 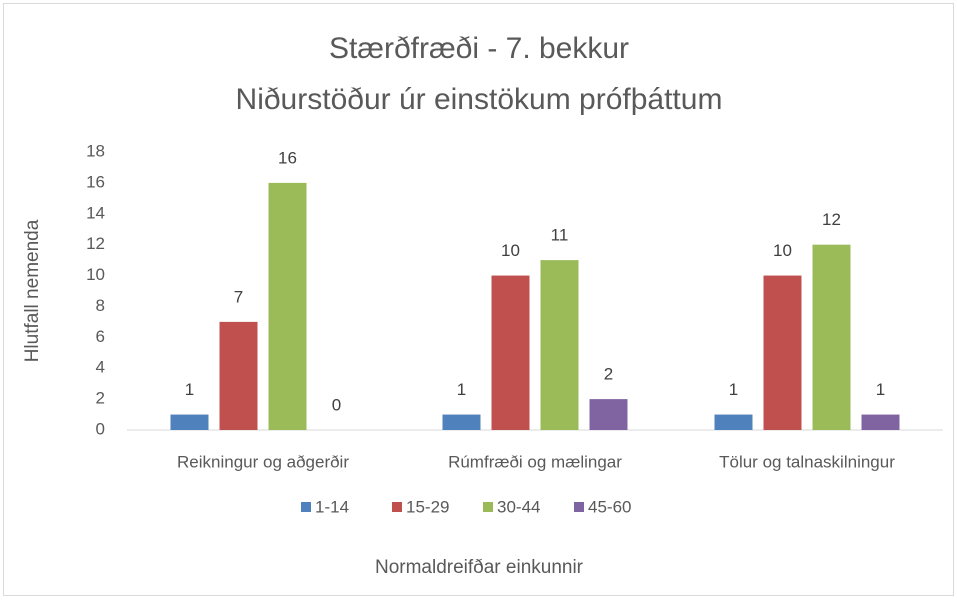 I want to click on chart-title: Stærðfræði - 7. bekkur, so click(x=479, y=48).